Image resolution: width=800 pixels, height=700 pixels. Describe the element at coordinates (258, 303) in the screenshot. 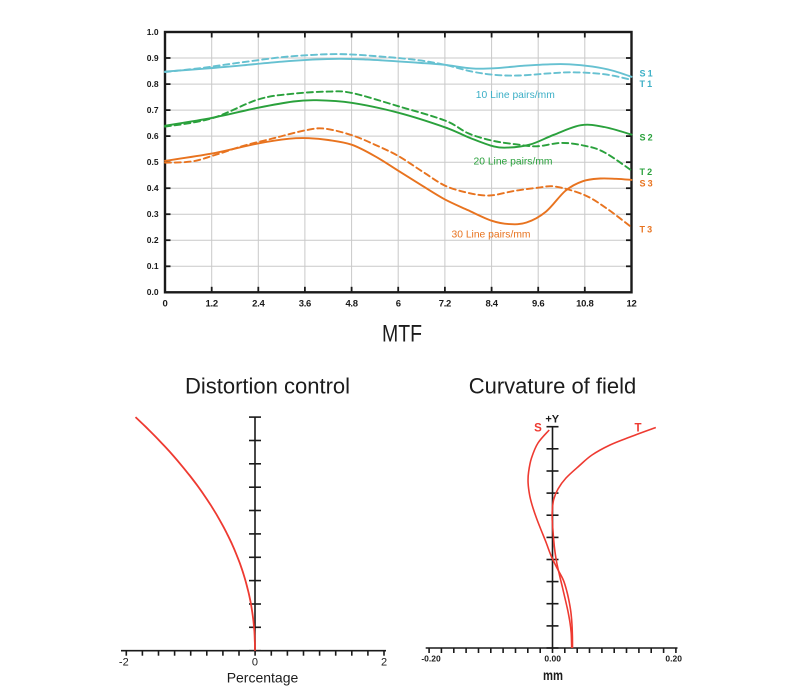

I see `svg-text: 2.4` at that location.